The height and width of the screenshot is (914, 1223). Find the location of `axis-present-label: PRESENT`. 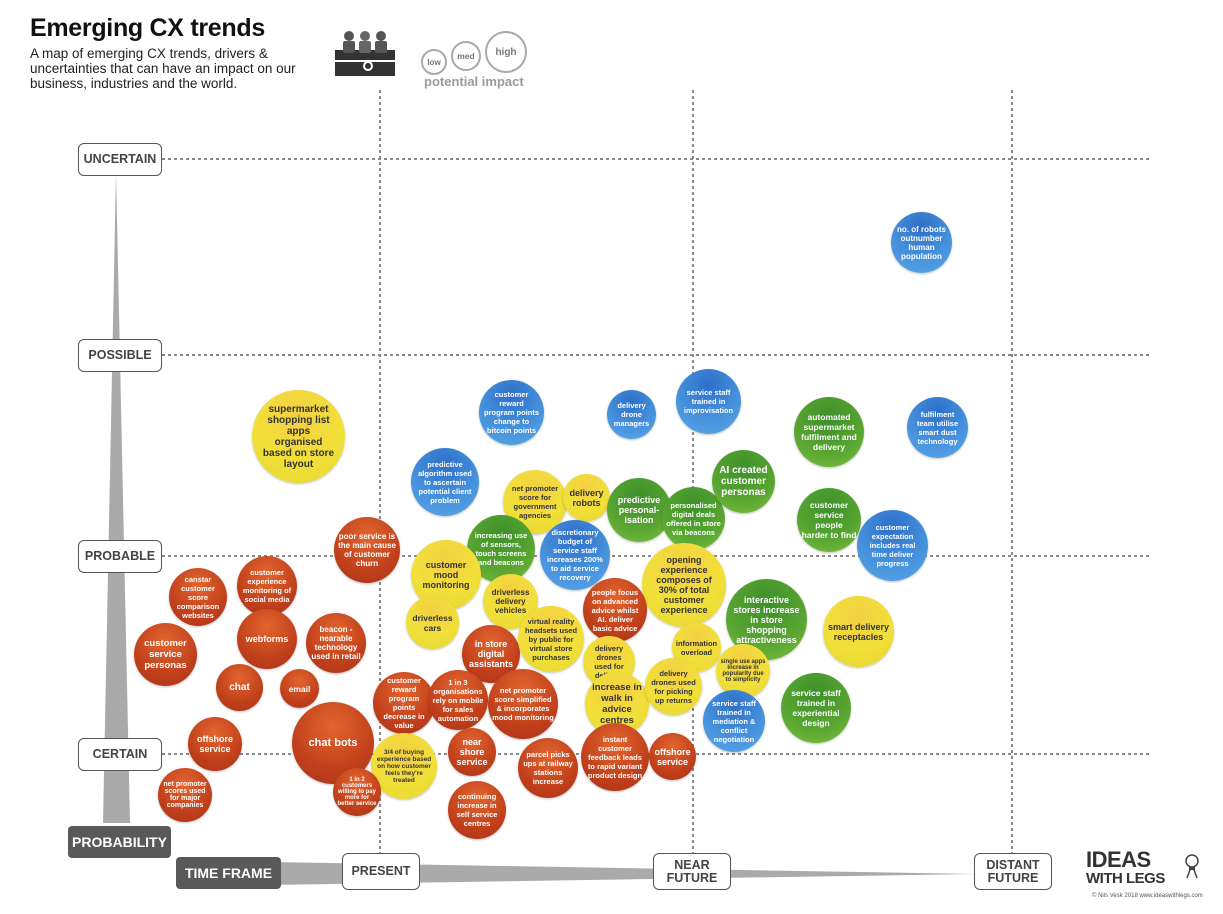

axis-present-label: PRESENT is located at coordinates (381, 871).